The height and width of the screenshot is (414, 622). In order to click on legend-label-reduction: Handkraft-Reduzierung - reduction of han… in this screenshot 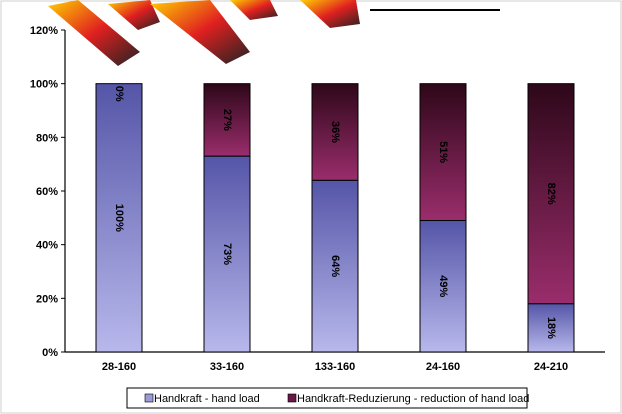, I will do `click(413, 399)`.